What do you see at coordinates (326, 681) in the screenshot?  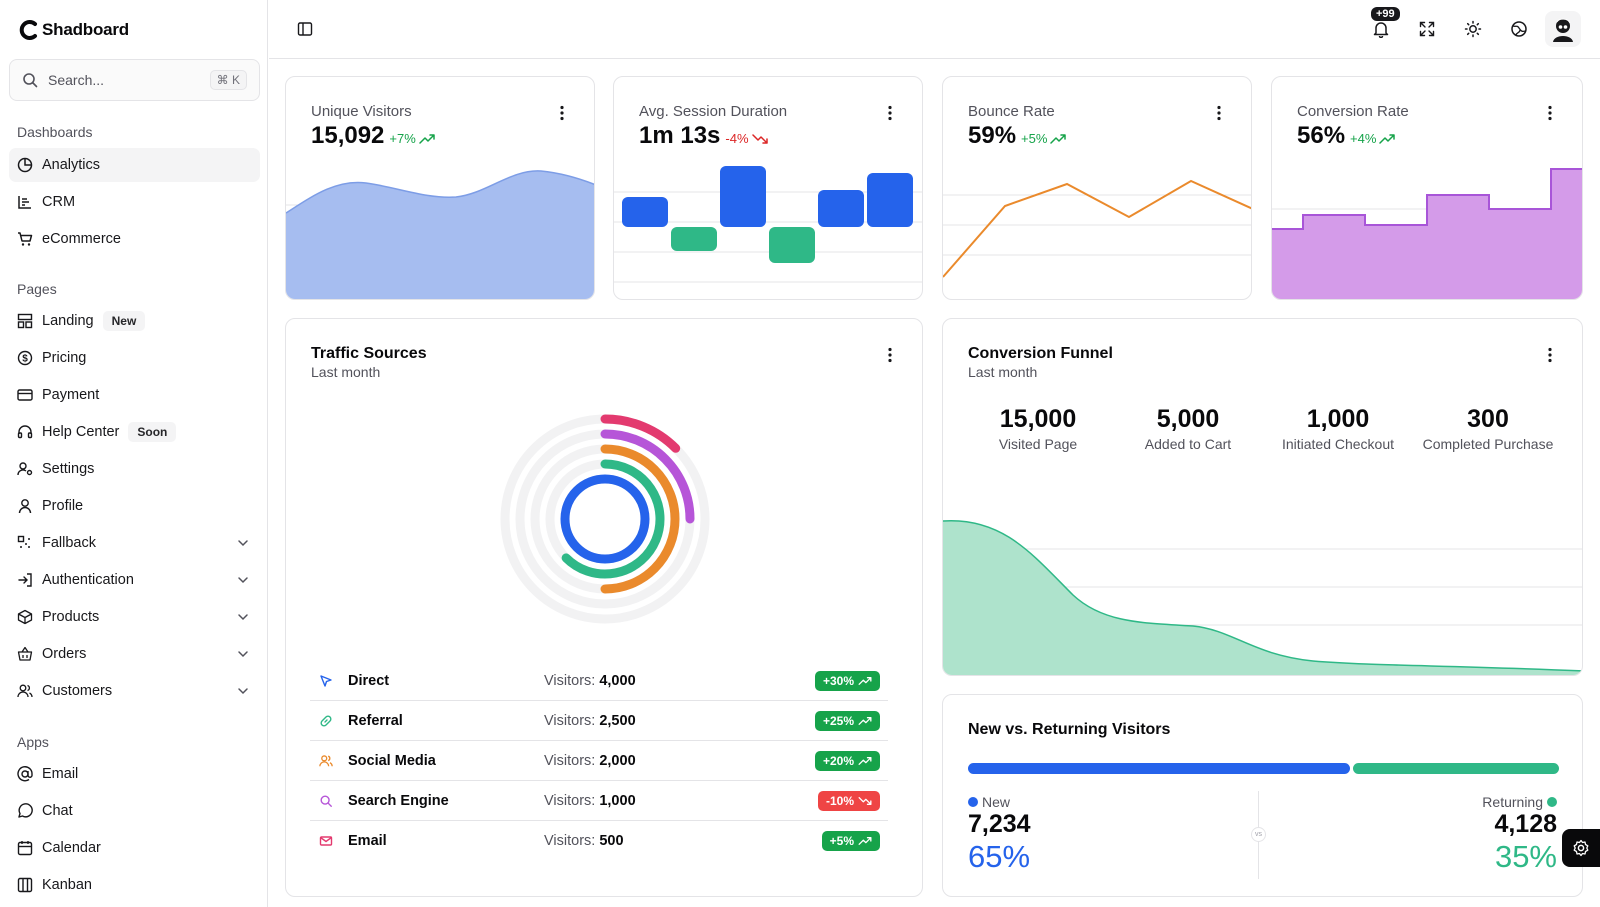 I see `cursor-icon` at bounding box center [326, 681].